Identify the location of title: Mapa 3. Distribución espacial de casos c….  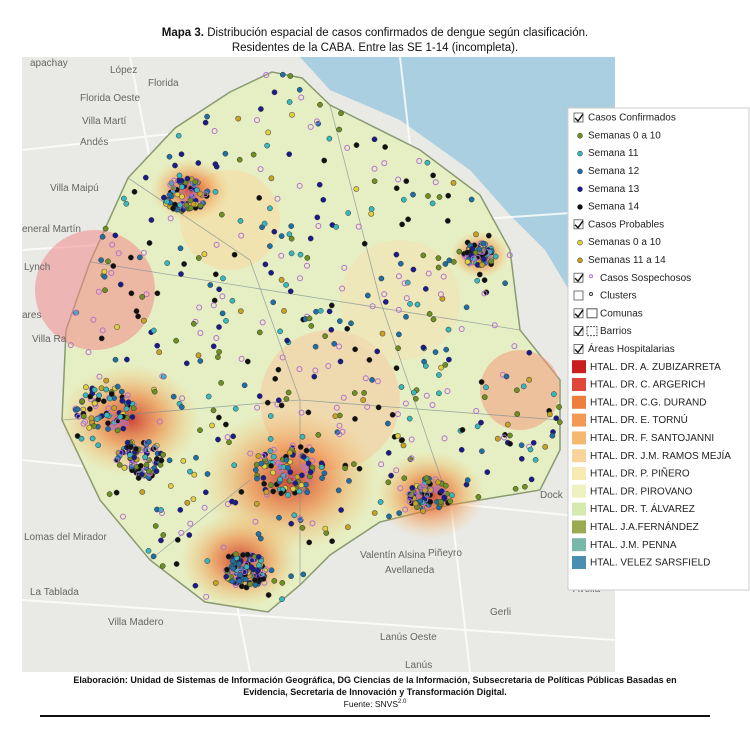
(375, 33).